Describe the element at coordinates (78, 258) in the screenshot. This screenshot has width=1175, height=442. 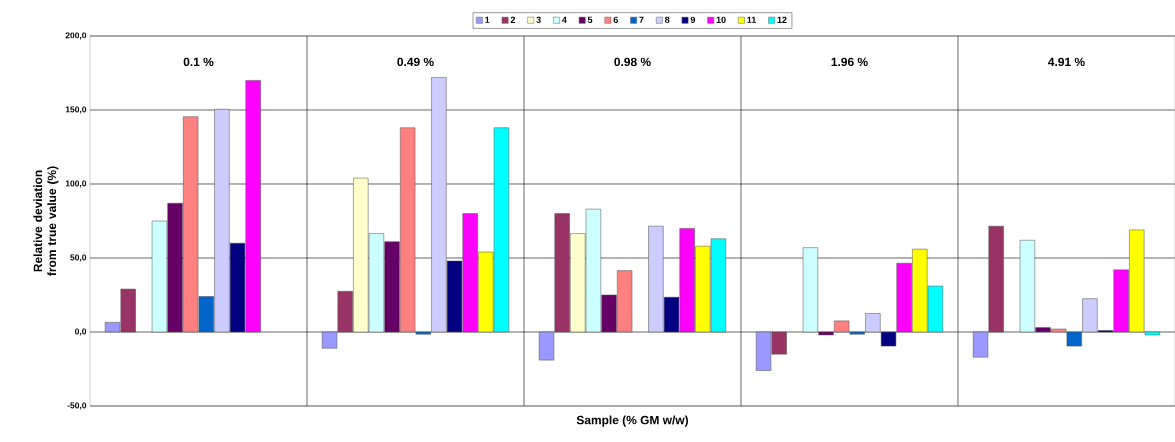
I see `y-tick-label: 50,0` at that location.